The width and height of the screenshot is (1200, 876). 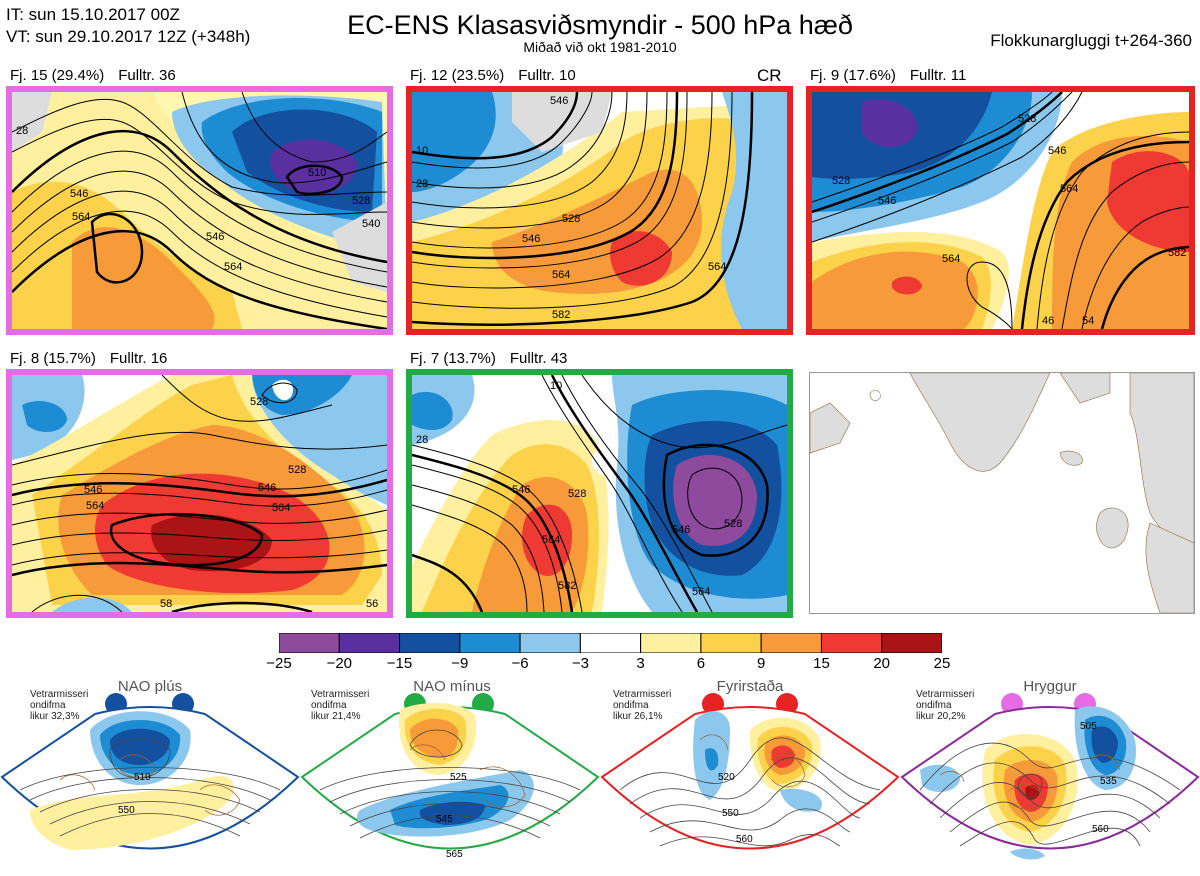 What do you see at coordinates (128, 36) in the screenshot?
I see `valid-time: VT: sun 29.10.2017 12Z (+348h)` at bounding box center [128, 36].